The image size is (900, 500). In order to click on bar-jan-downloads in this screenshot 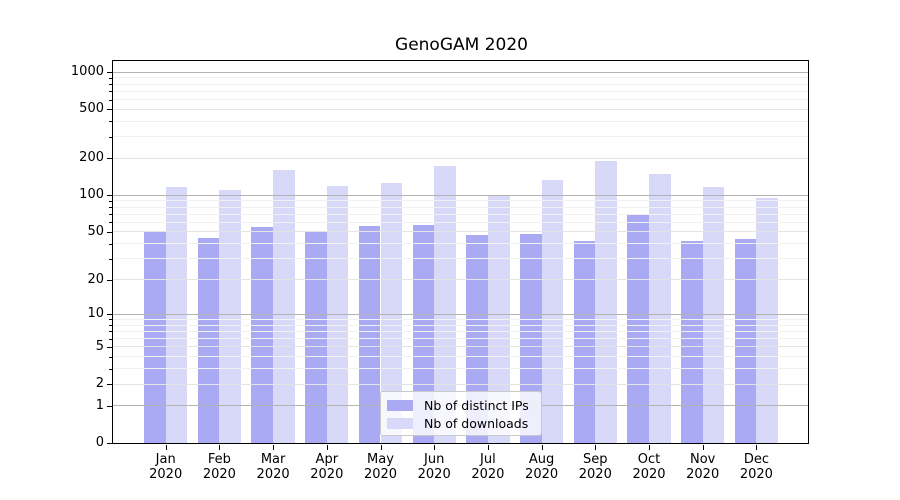, I will do `click(176, 315)`.